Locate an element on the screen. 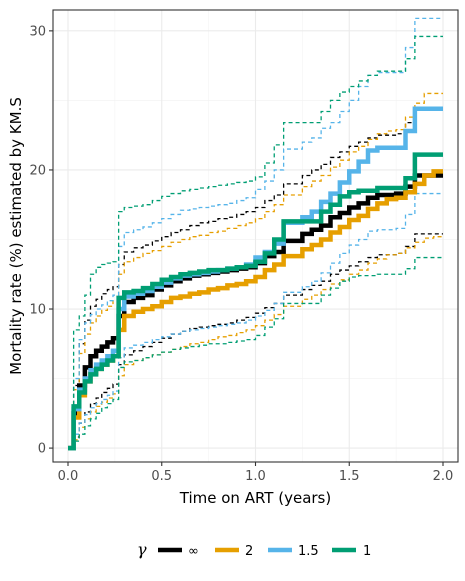 This screenshot has width=465, height=581. legend-label-series-4: 1 is located at coordinates (367, 551).